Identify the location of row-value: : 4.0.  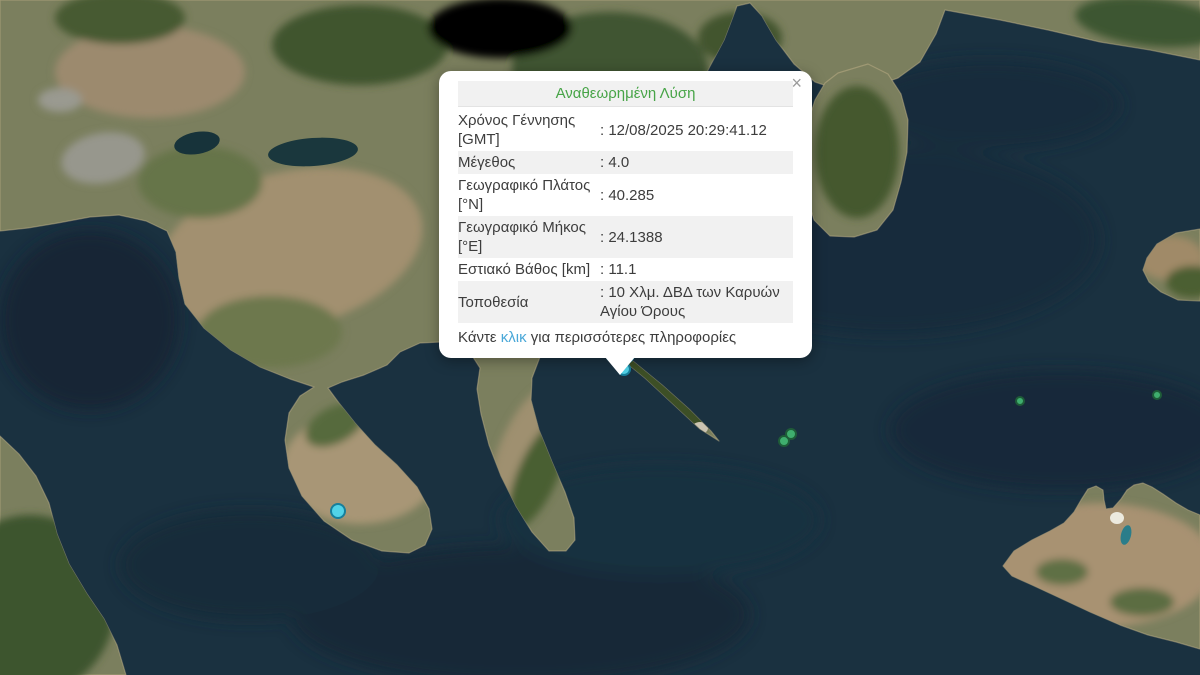
(615, 162).